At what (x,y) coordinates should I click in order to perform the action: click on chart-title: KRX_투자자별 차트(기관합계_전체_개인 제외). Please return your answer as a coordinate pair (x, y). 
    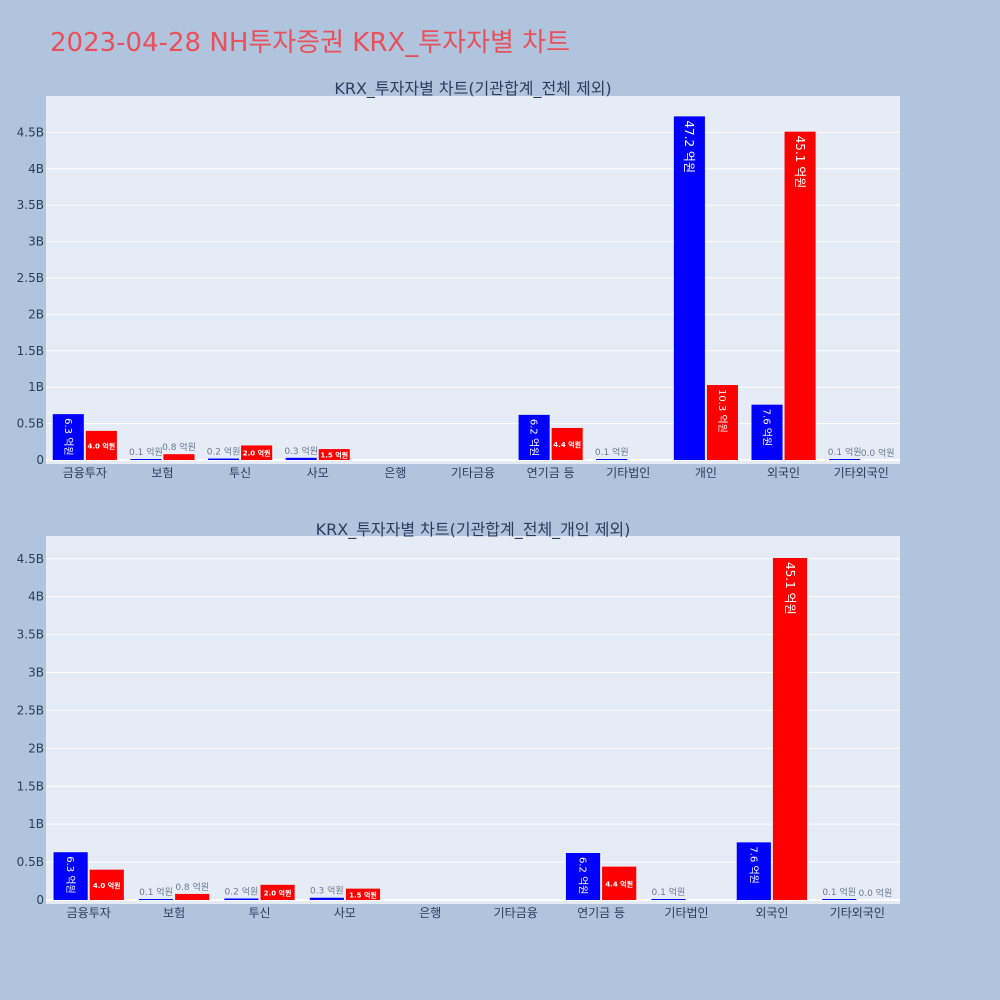
    Looking at the image, I should click on (473, 530).